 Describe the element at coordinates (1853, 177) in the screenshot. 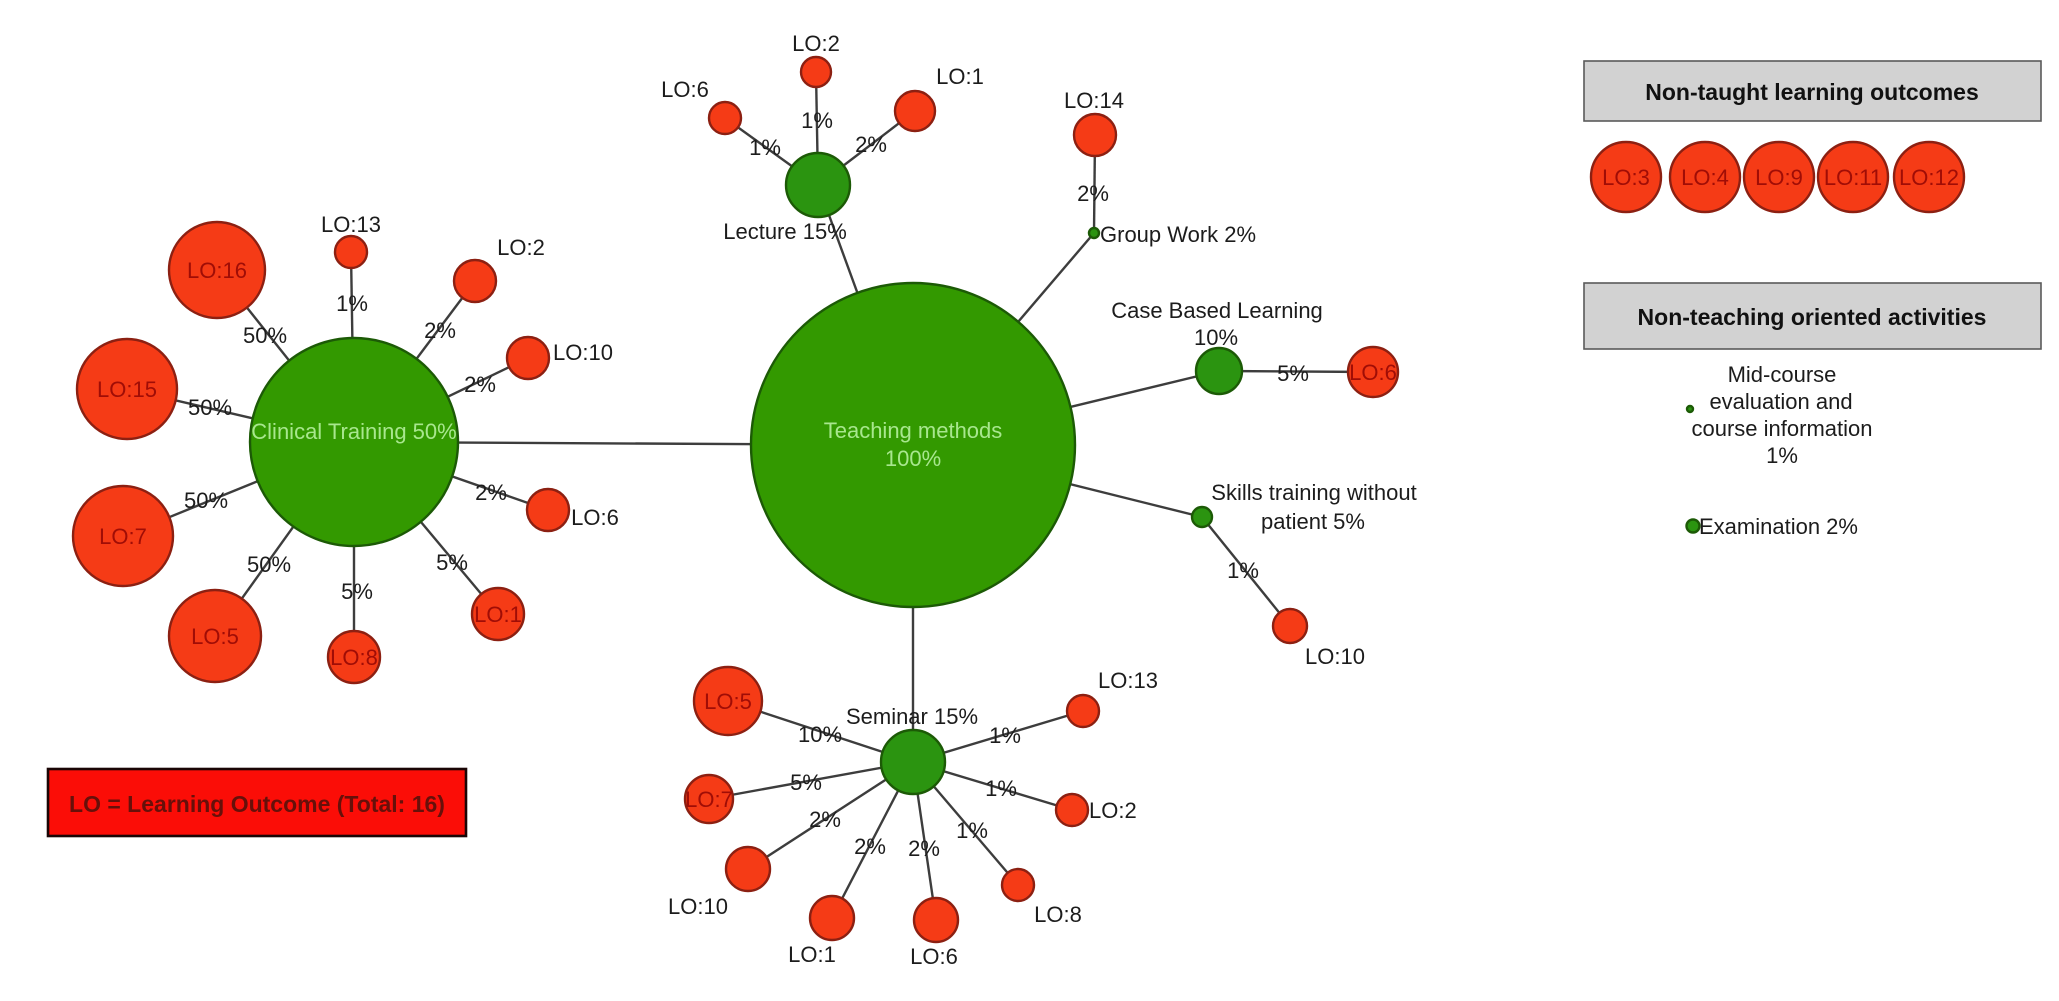

I see `svg-text: LO:11` at that location.